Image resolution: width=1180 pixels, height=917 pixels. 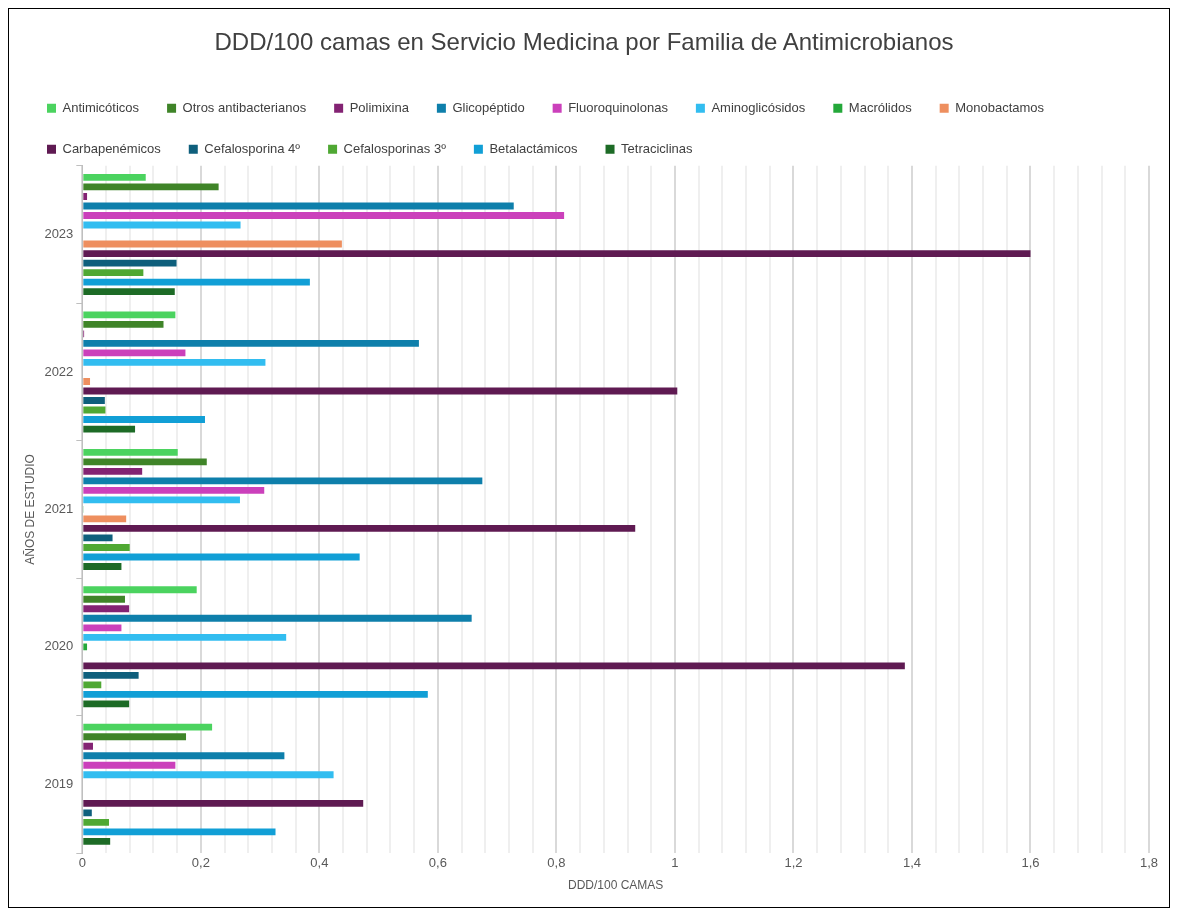 I want to click on legend-label: Fluoroquinolonas, so click(x=618, y=107).